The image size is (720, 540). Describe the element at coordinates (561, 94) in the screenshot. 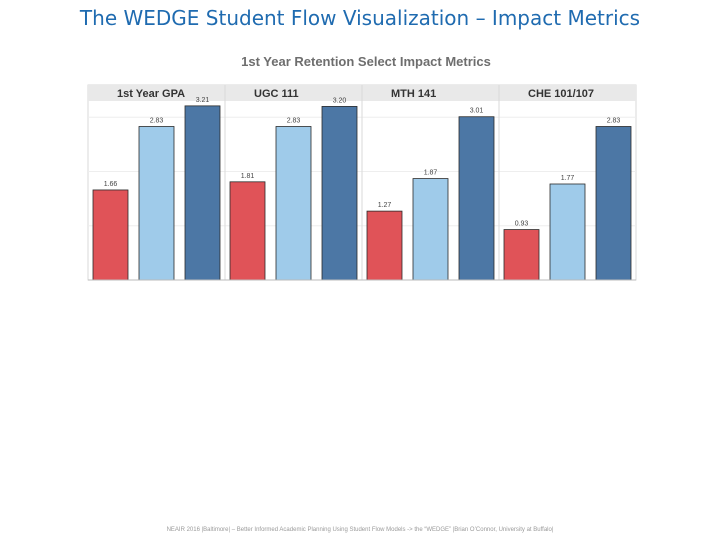

I see `category-label: CHE 101/107` at that location.